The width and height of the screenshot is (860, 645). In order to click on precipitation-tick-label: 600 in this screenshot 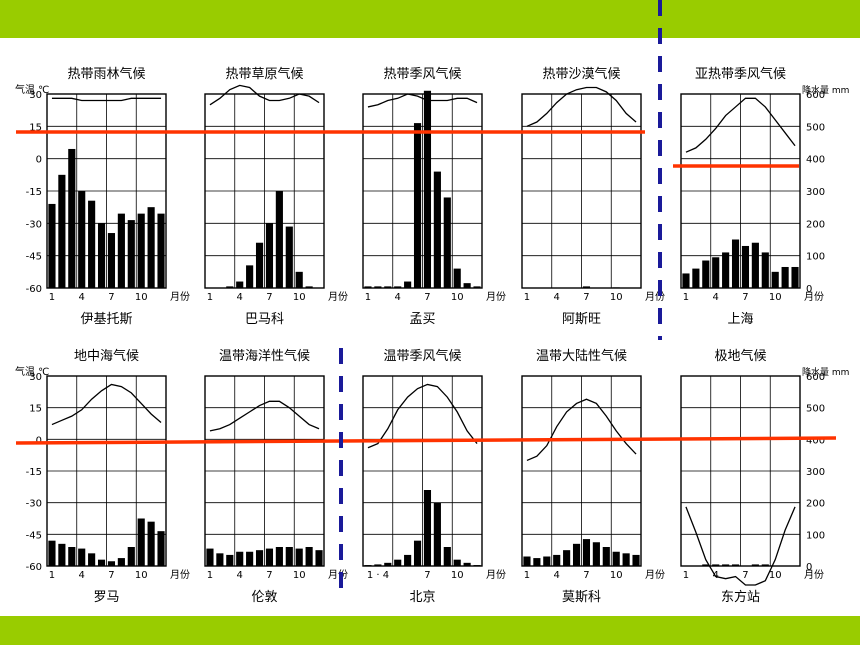, I will do `click(815, 377)`.